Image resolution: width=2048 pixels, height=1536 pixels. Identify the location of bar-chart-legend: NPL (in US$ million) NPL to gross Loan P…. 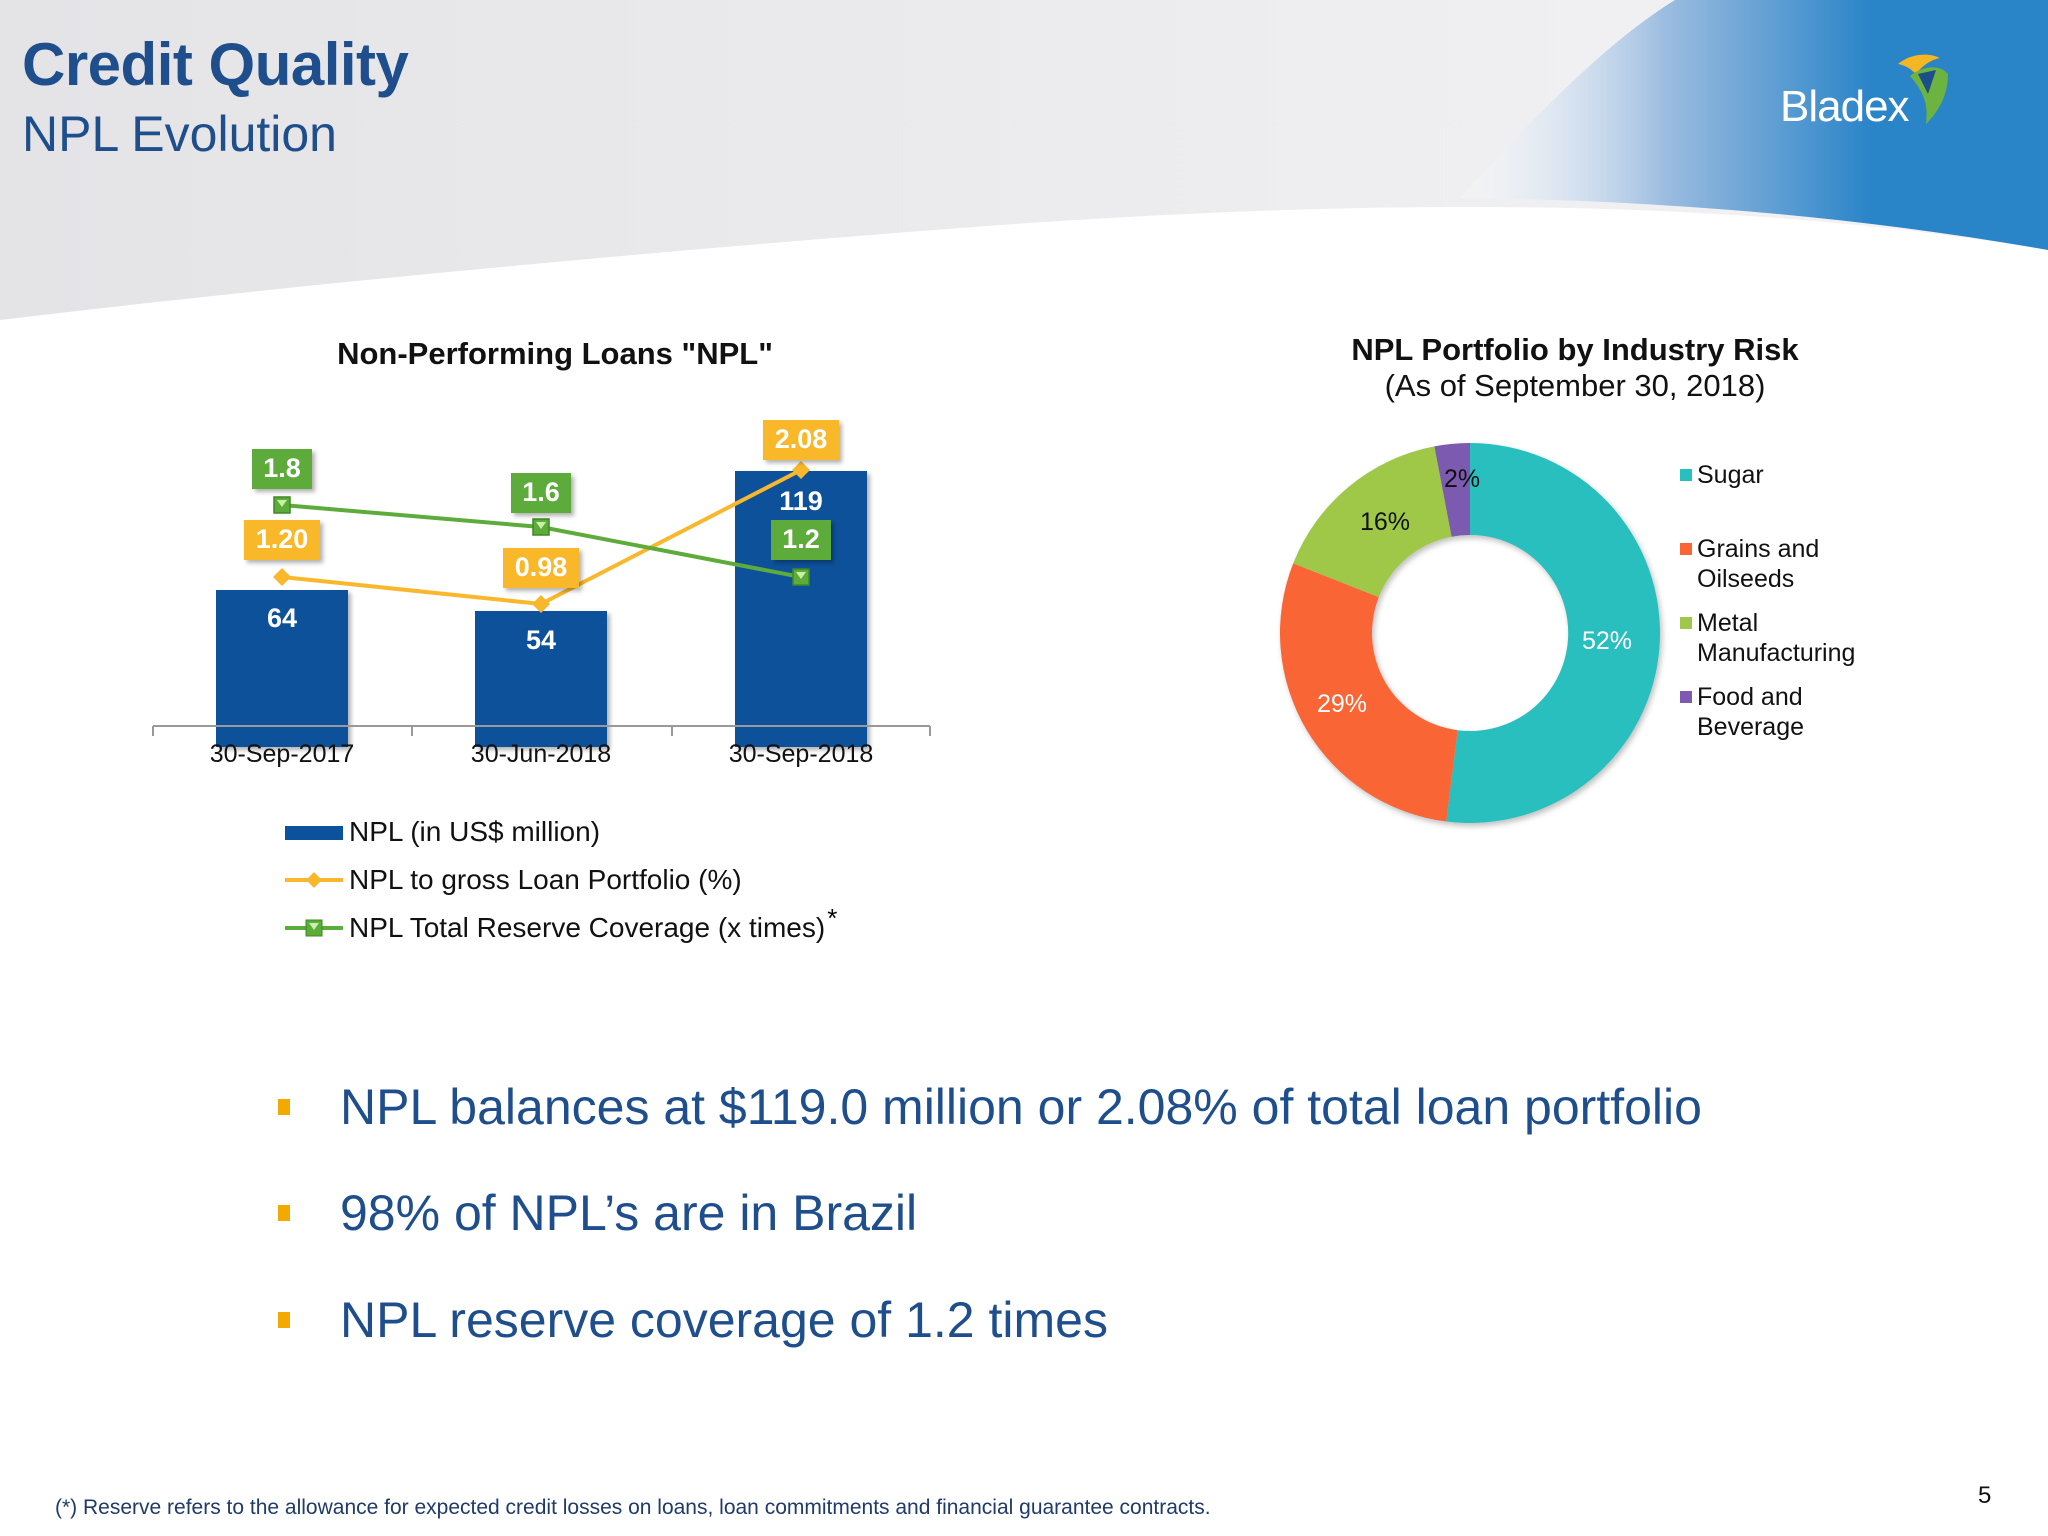
(560, 880).